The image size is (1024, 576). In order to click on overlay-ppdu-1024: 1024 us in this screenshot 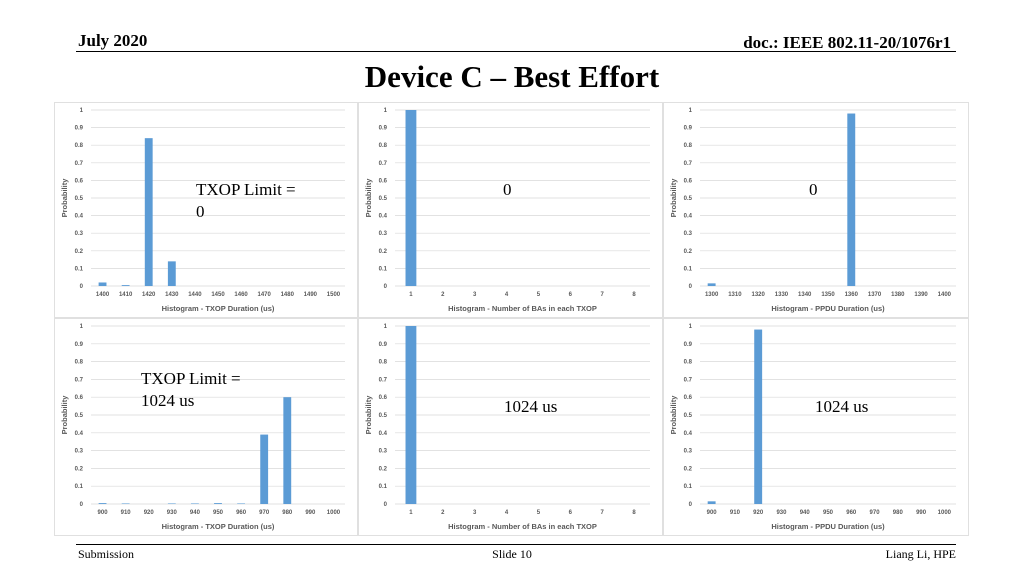, I will do `click(842, 406)`.